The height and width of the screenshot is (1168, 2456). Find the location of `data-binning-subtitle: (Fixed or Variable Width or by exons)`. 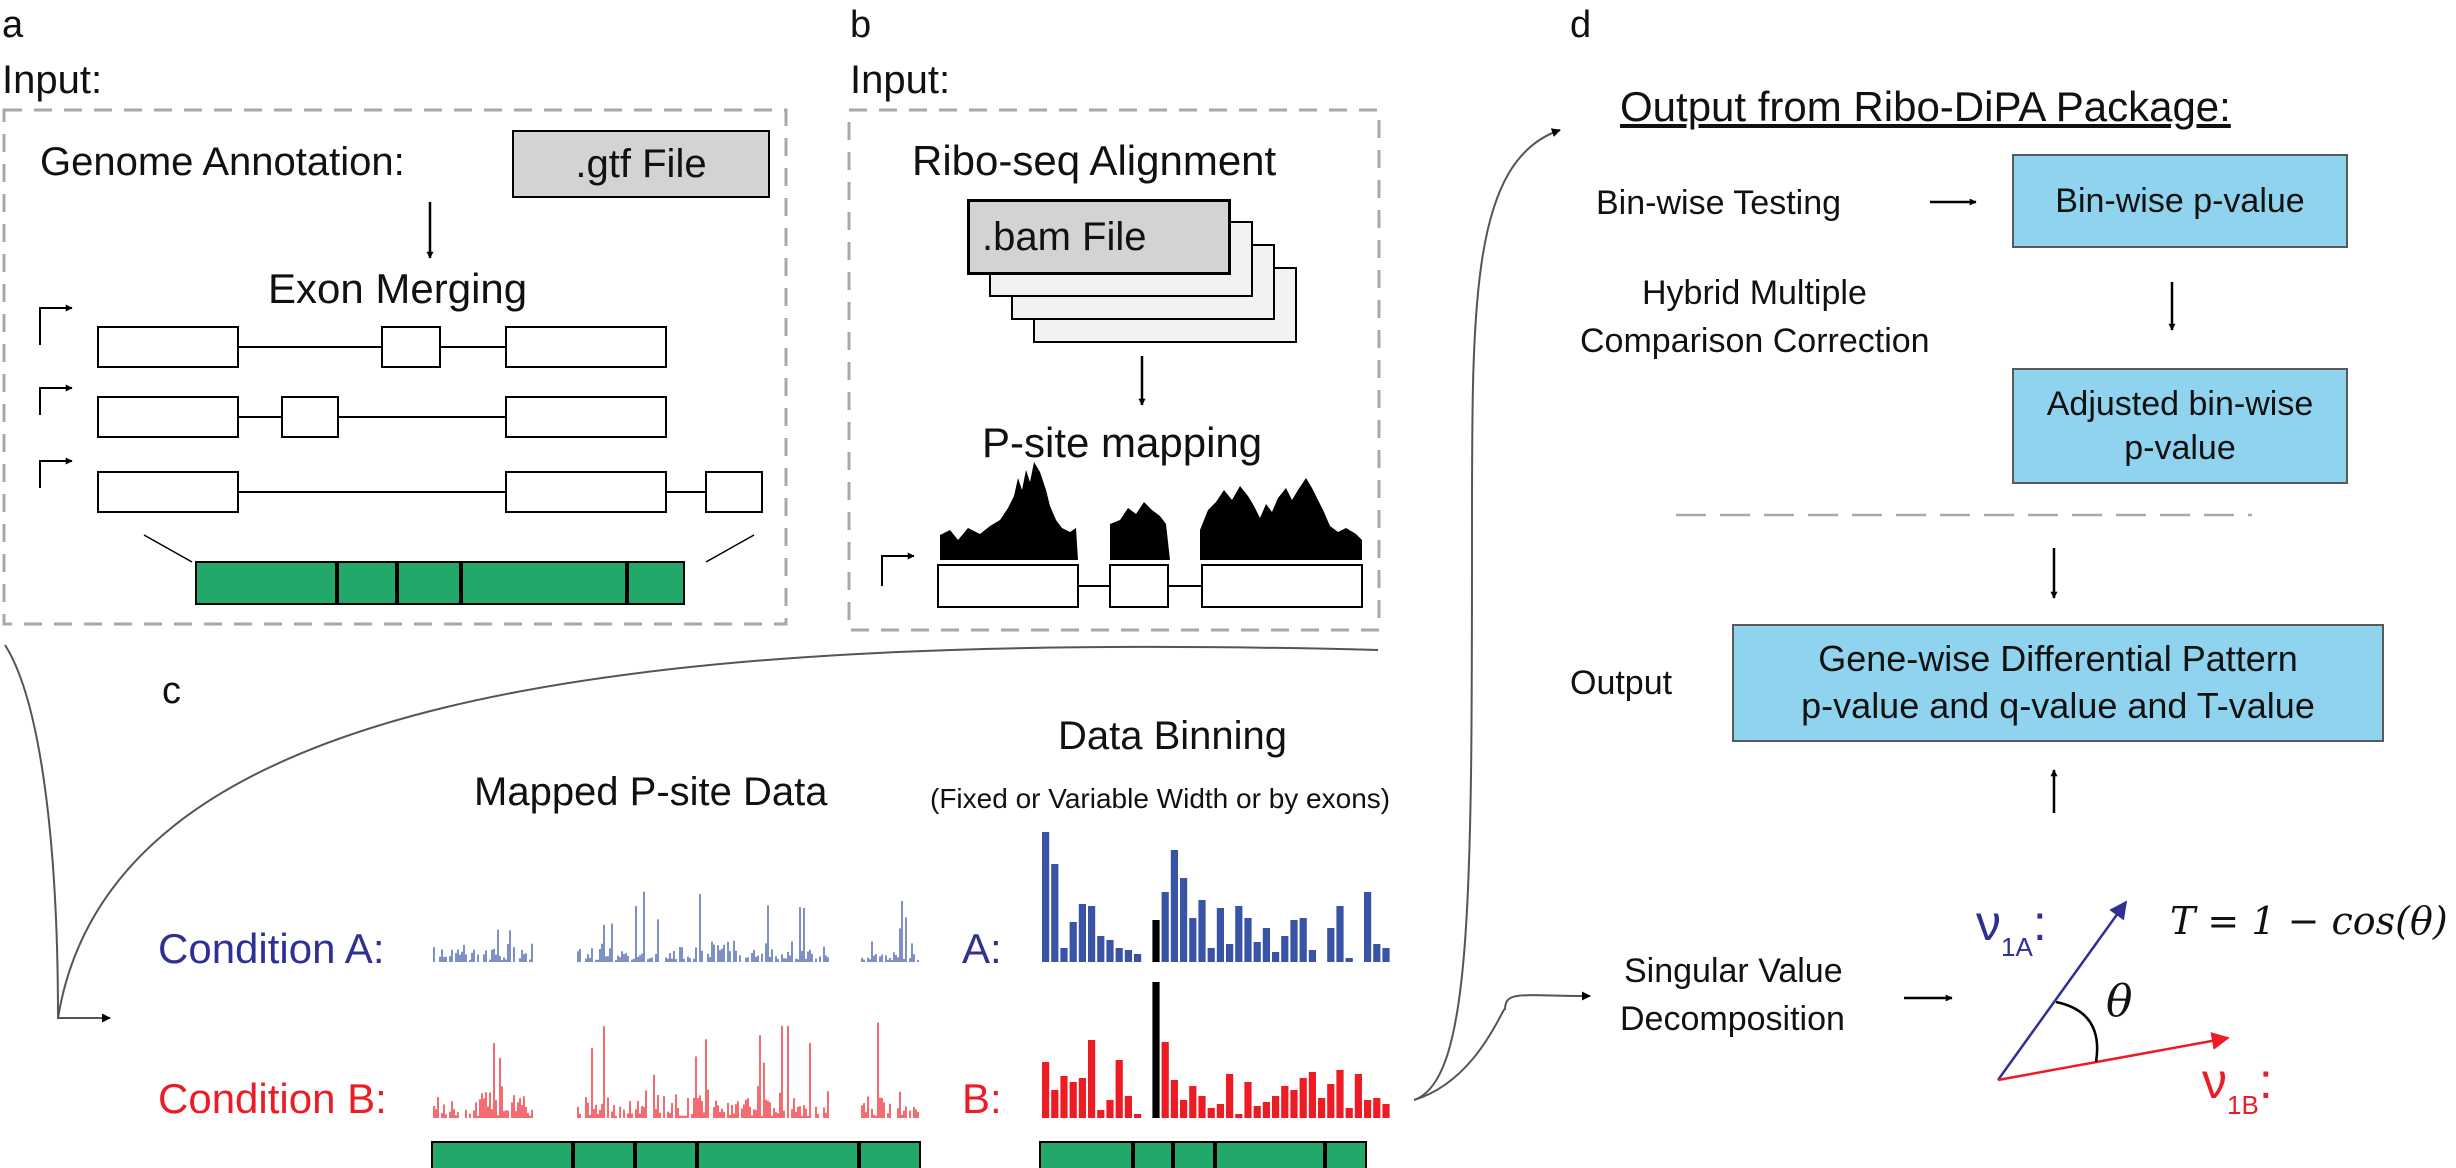

data-binning-subtitle: (Fixed or Variable Width or by exons) is located at coordinates (1160, 798).